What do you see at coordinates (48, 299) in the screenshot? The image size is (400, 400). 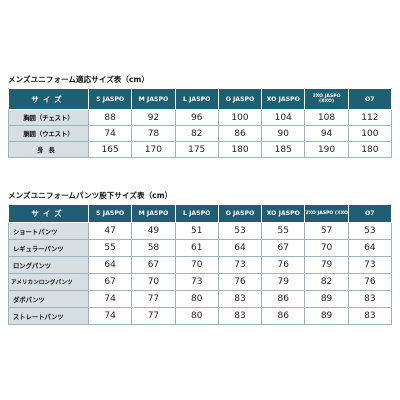 I see `row-label-dabo-pants: ダボパンツ` at bounding box center [48, 299].